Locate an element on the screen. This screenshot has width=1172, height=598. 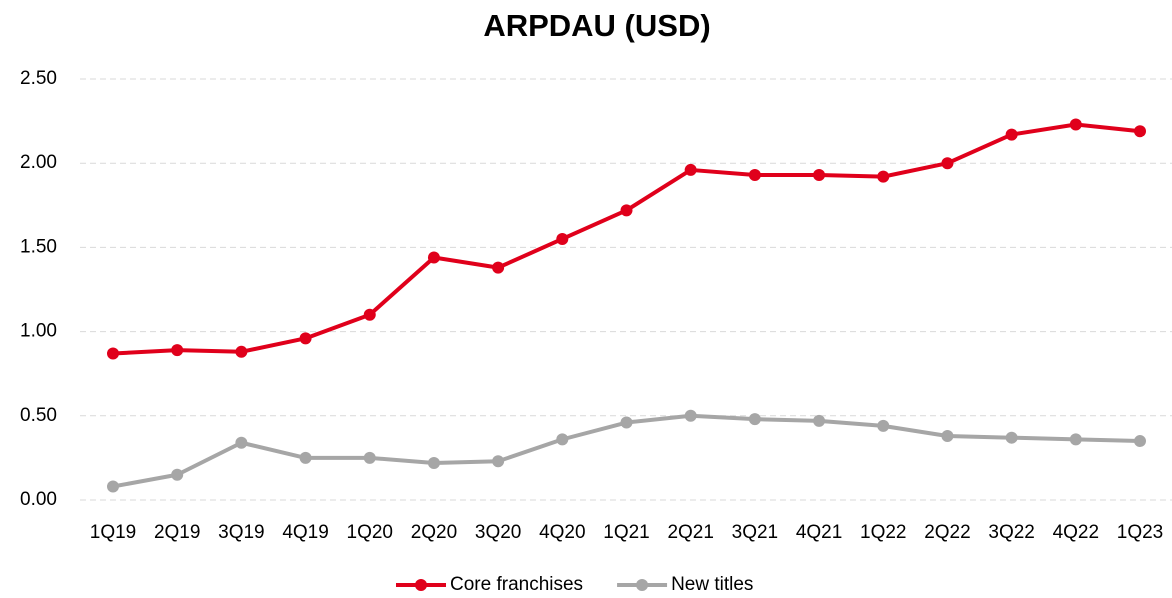
y-tick-label: 0.00 is located at coordinates (38, 499).